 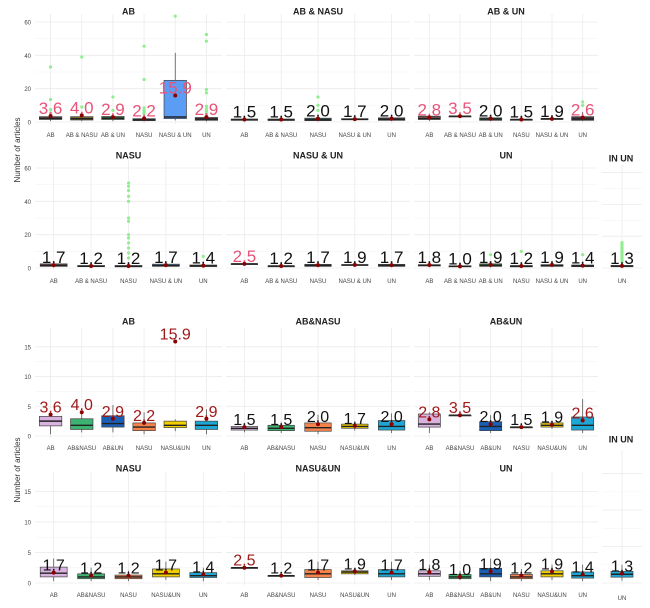 I want to click on box-nasu: 1.7 NASU, so click(x=318, y=535).